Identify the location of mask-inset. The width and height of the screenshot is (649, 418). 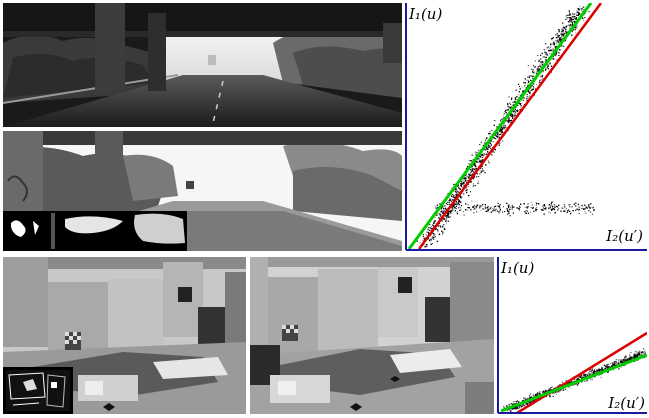
(95, 231).